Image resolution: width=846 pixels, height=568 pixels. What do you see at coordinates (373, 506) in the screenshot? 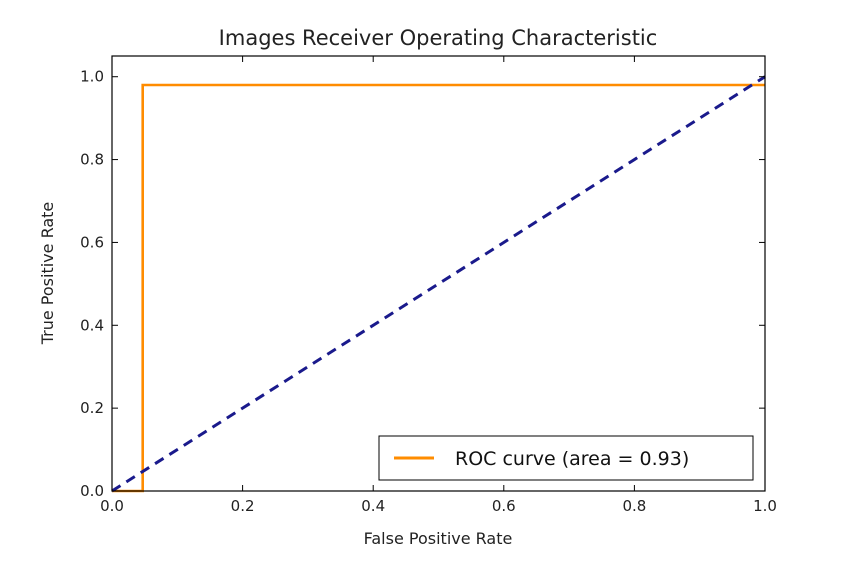
I see `x-tick-label: 0.4` at bounding box center [373, 506].